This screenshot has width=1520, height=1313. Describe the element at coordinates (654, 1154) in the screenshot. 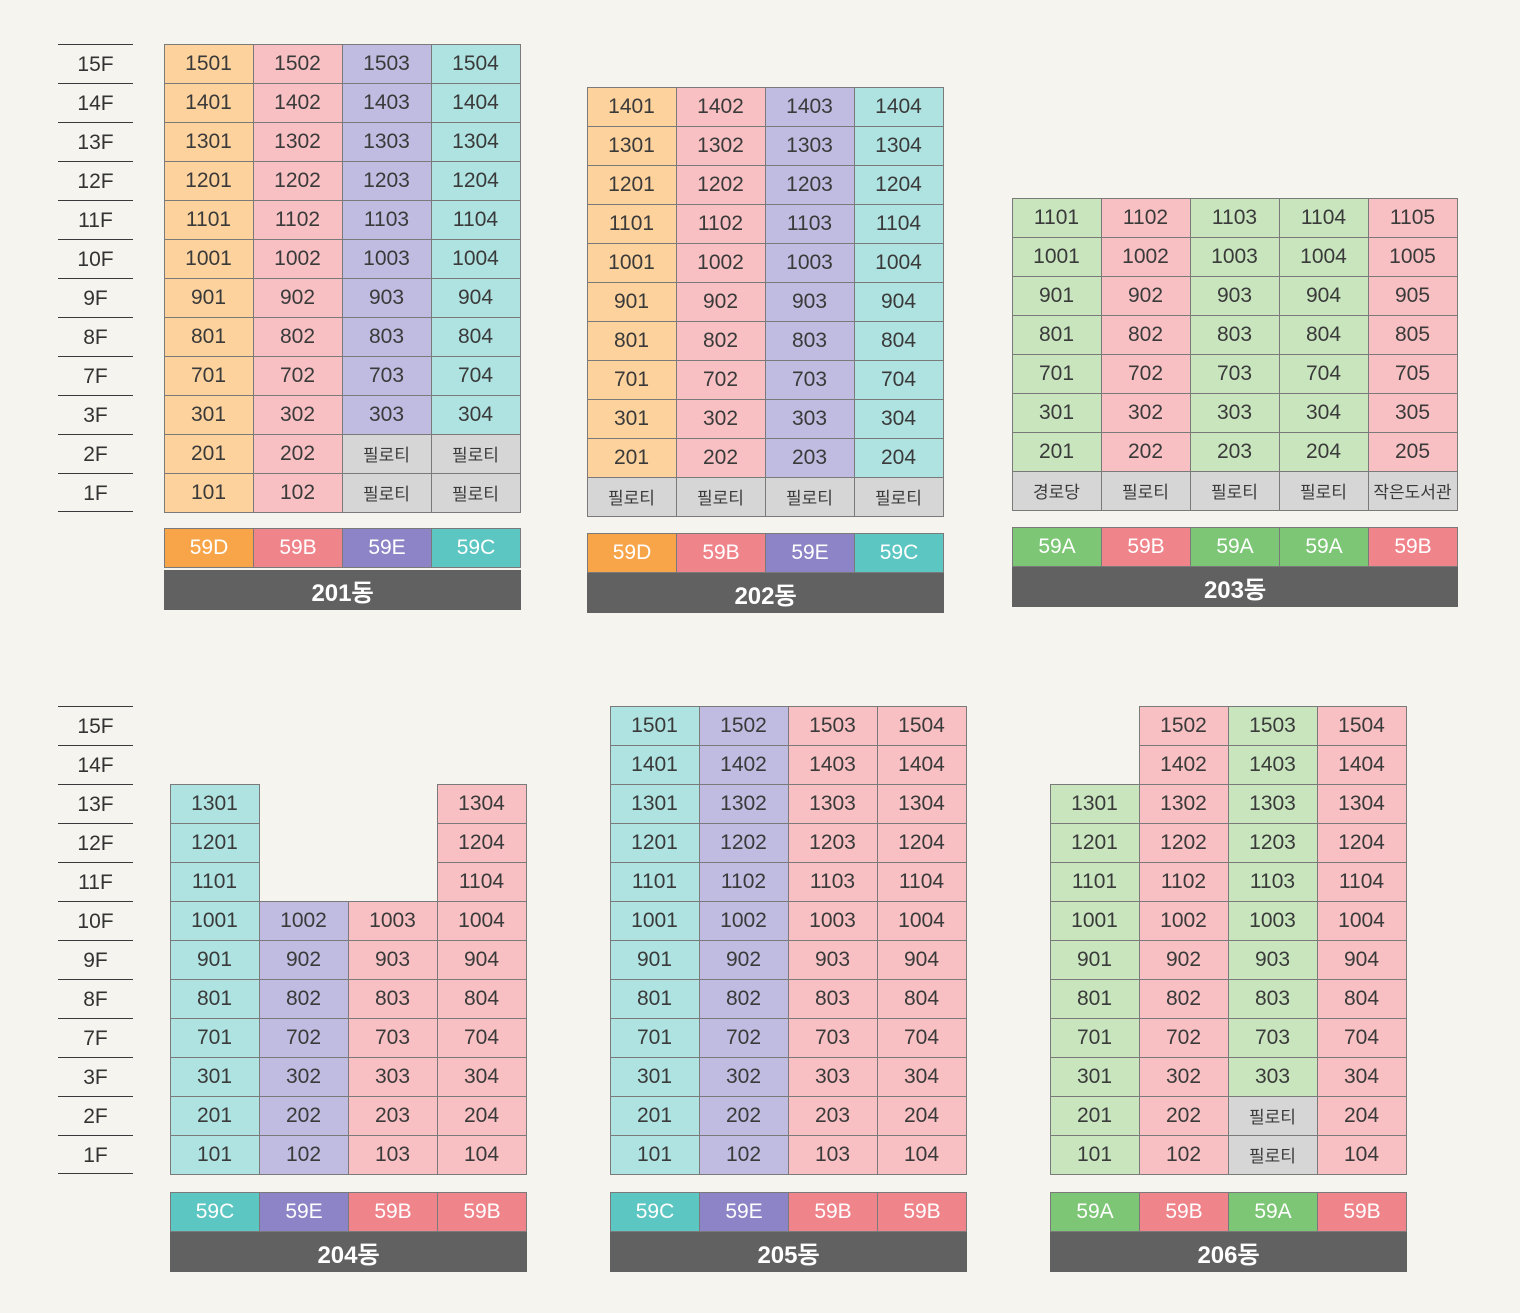

I see `unit-cell: 101` at that location.